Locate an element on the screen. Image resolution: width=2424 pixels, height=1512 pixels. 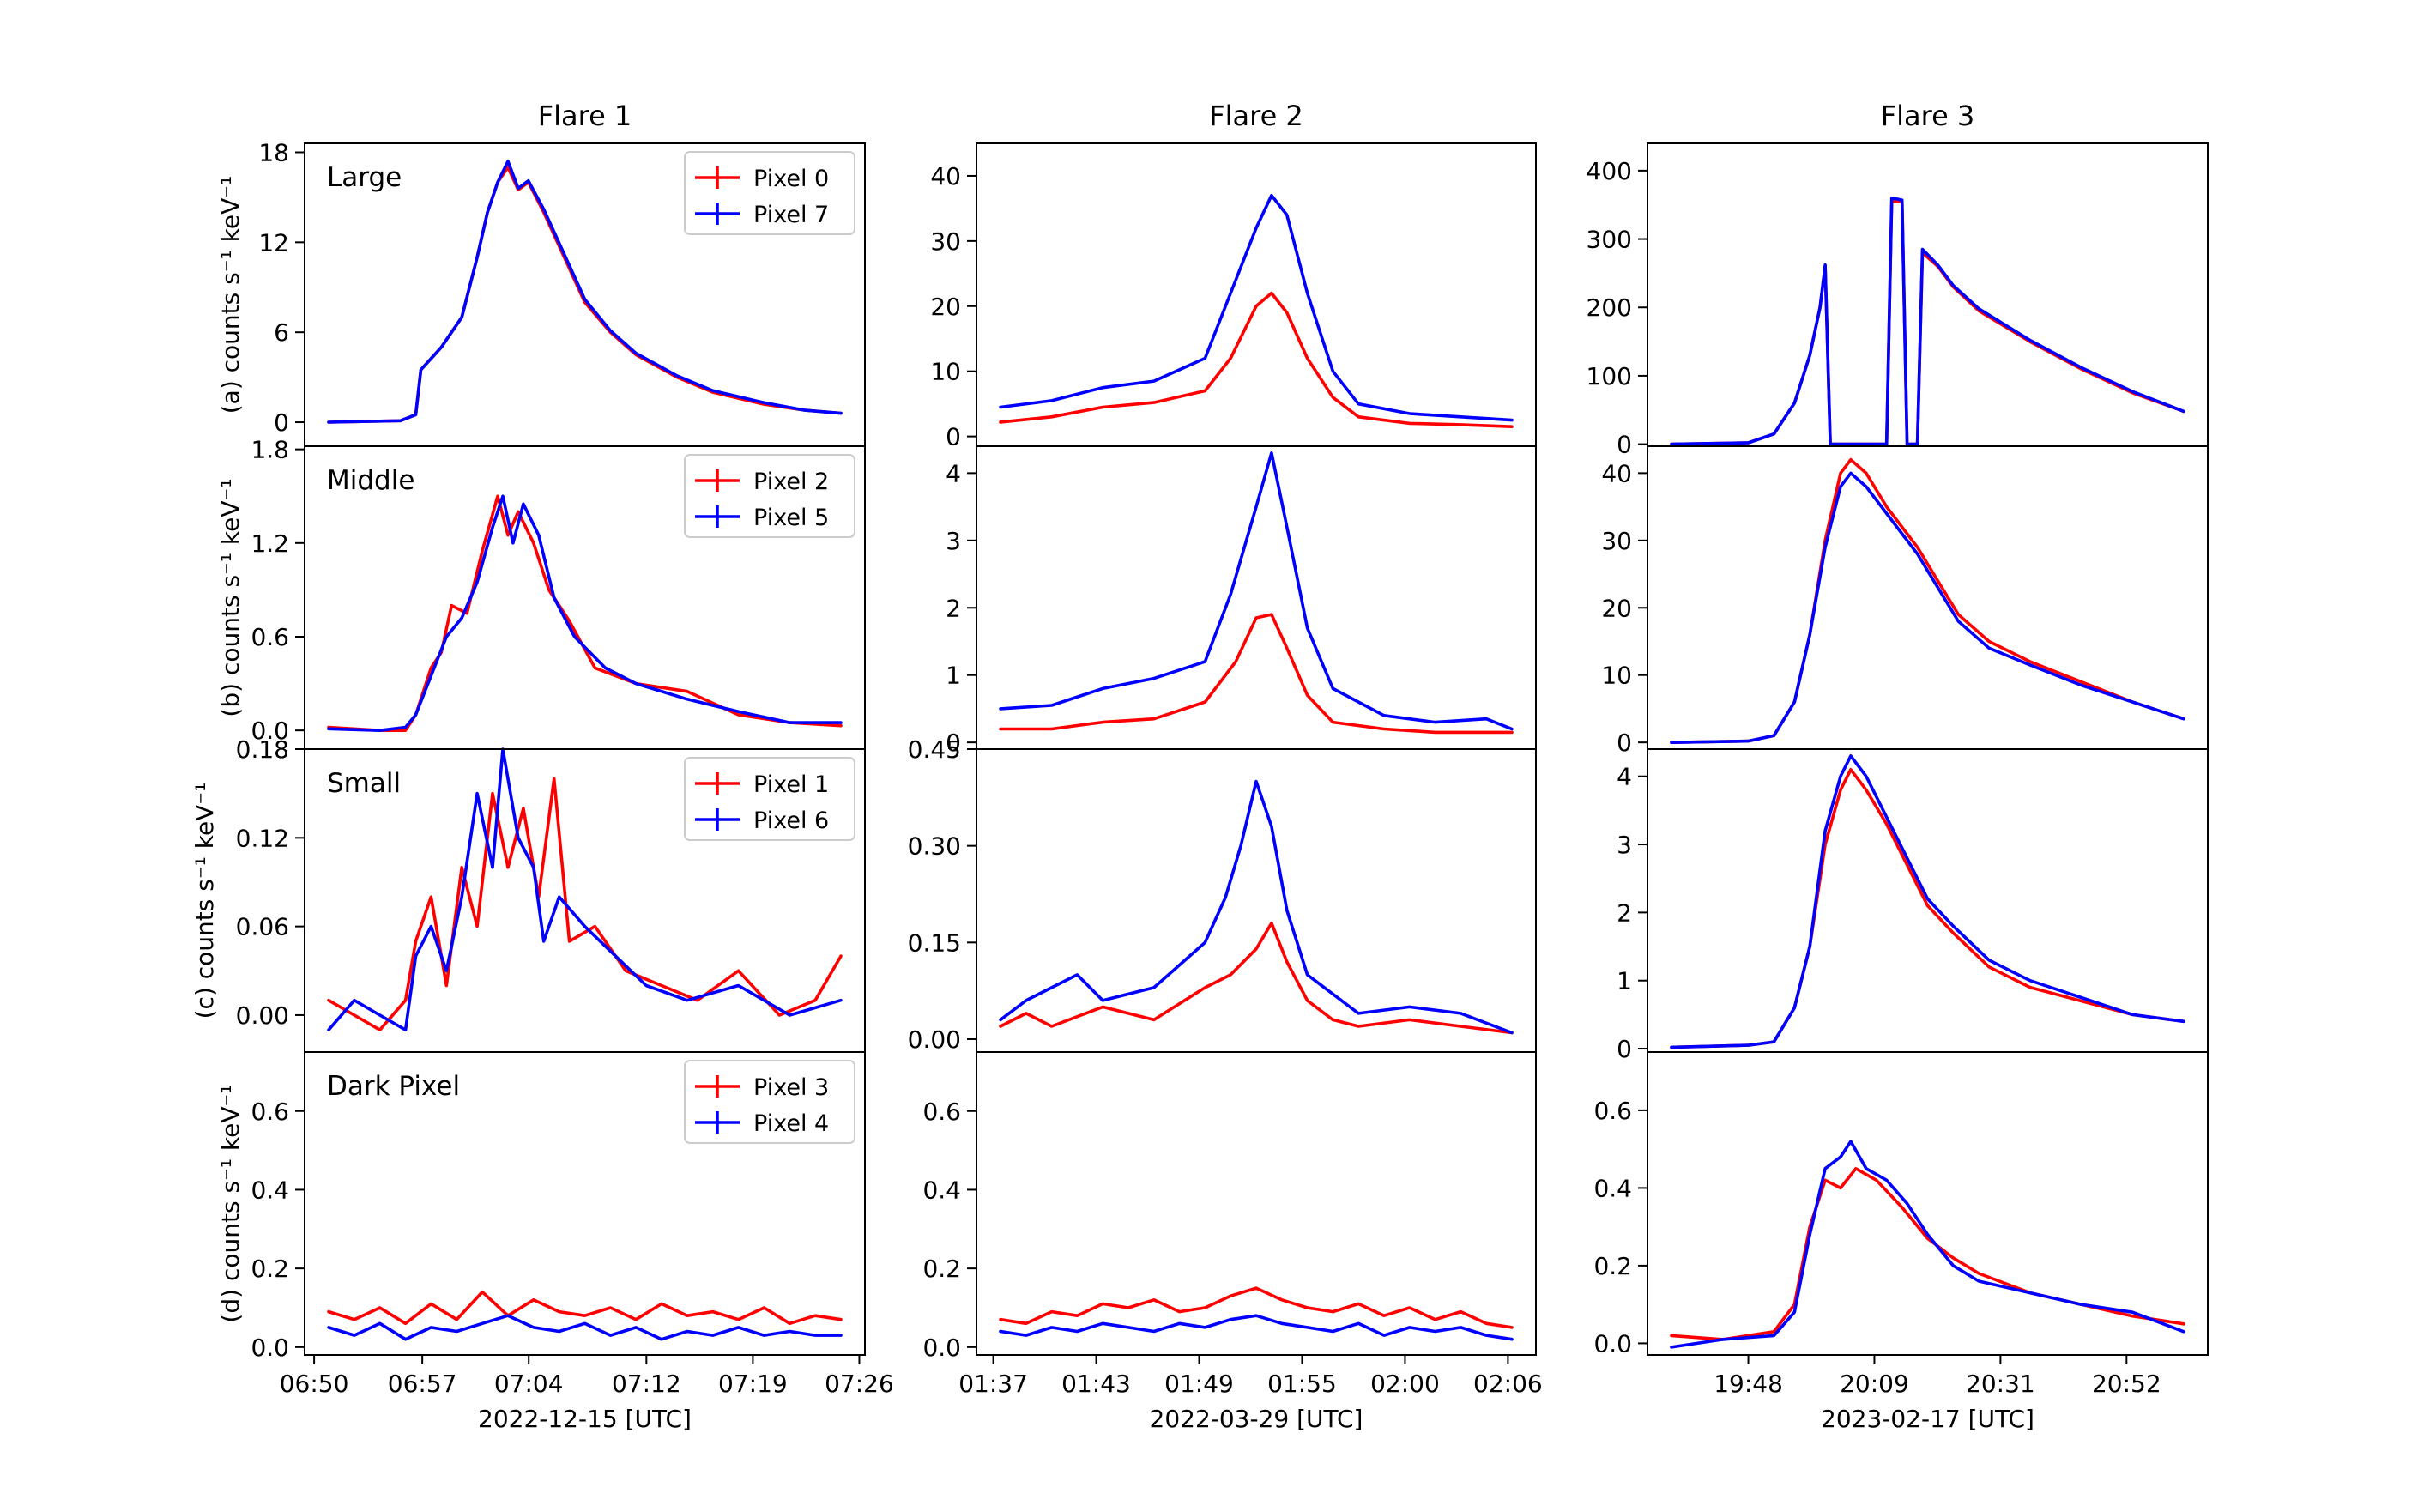
panel-label: Small is located at coordinates (364, 783).